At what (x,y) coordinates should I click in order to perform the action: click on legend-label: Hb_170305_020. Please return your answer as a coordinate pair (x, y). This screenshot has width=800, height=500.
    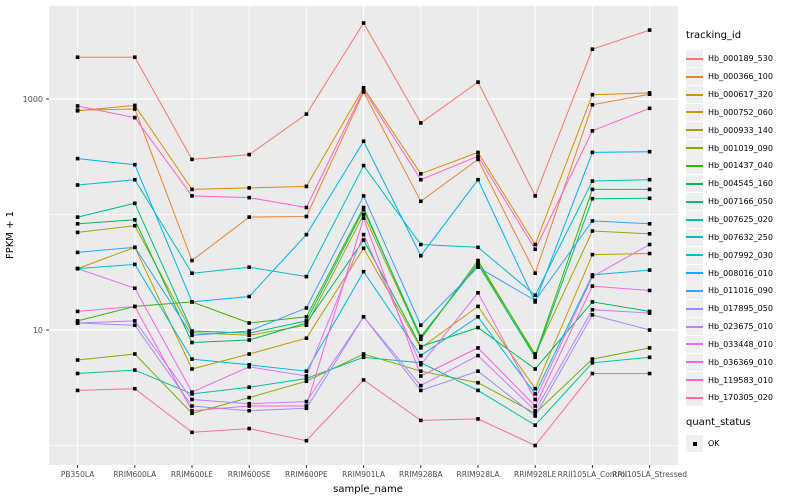
    Looking at the image, I should click on (740, 398).